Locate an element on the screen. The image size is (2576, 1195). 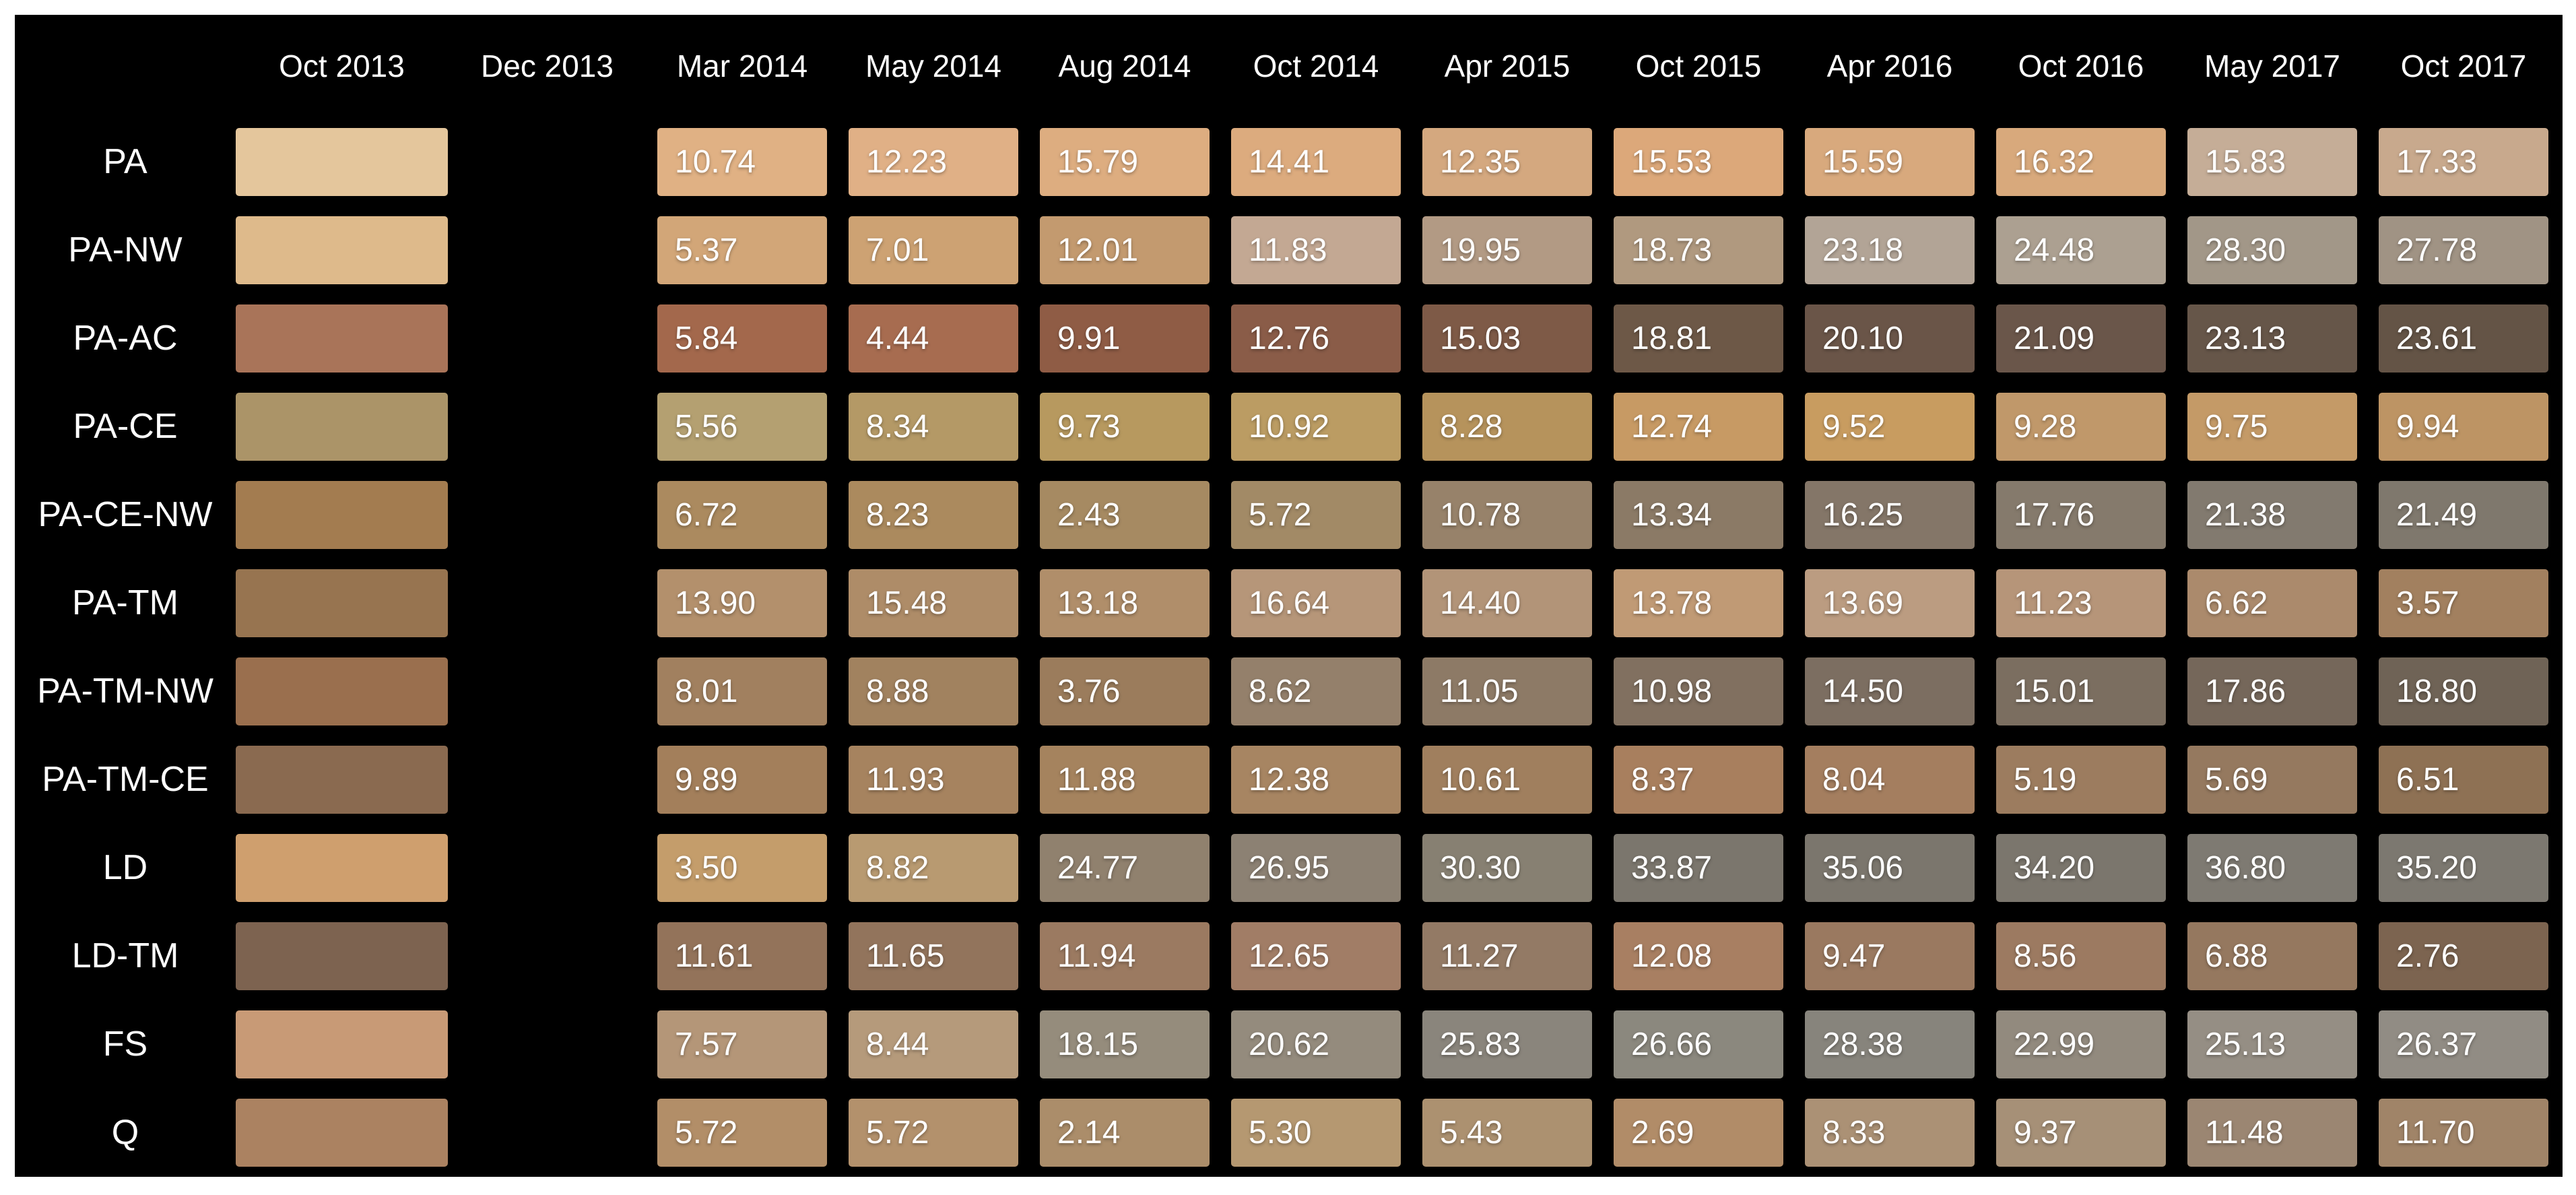
value-swatch: 10.61 is located at coordinates (1507, 780).